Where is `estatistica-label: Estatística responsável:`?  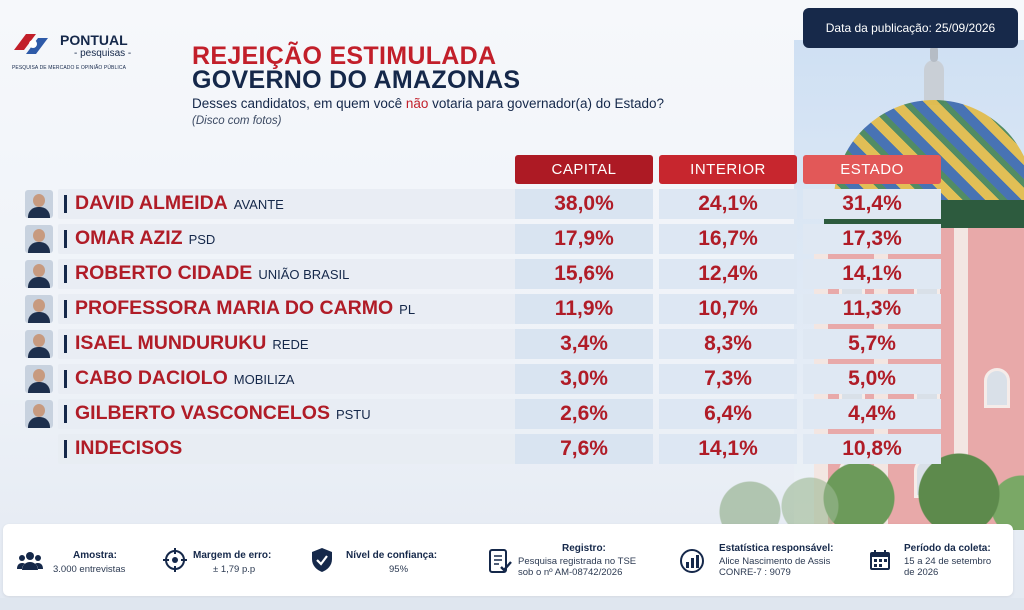
estatistica-label: Estatística responsável: is located at coordinates (776, 548).